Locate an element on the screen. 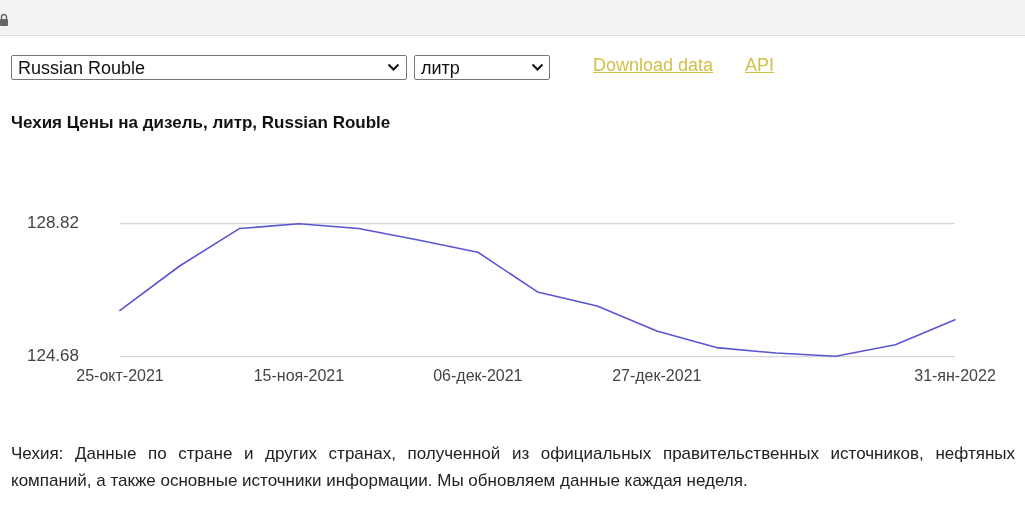  y-tick-label: 128.82 is located at coordinates (53, 223).